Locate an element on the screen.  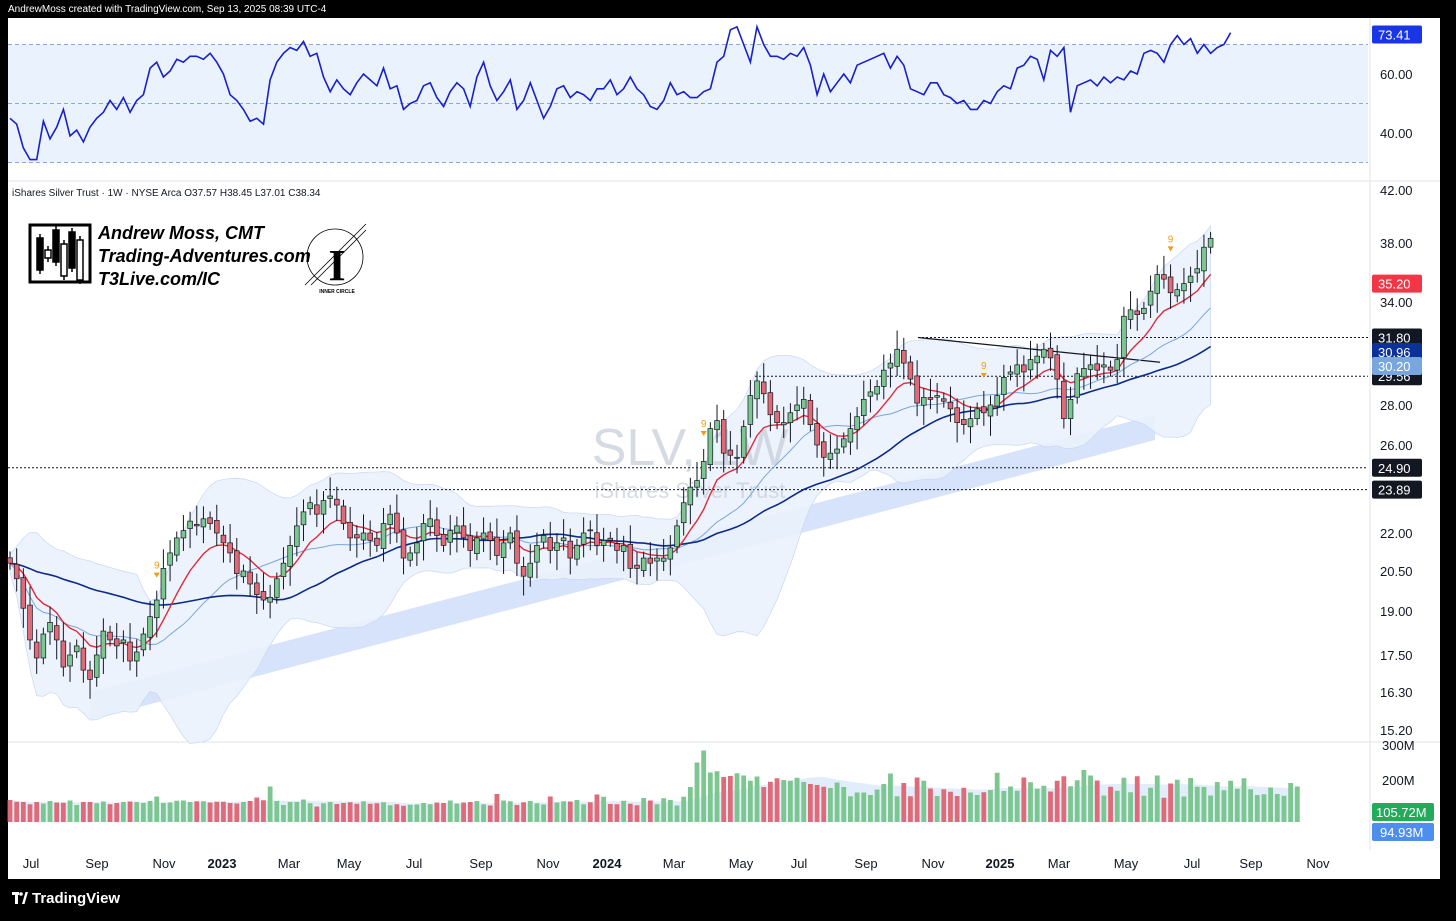
tradingview-logo: TradingView is located at coordinates (66, 898).